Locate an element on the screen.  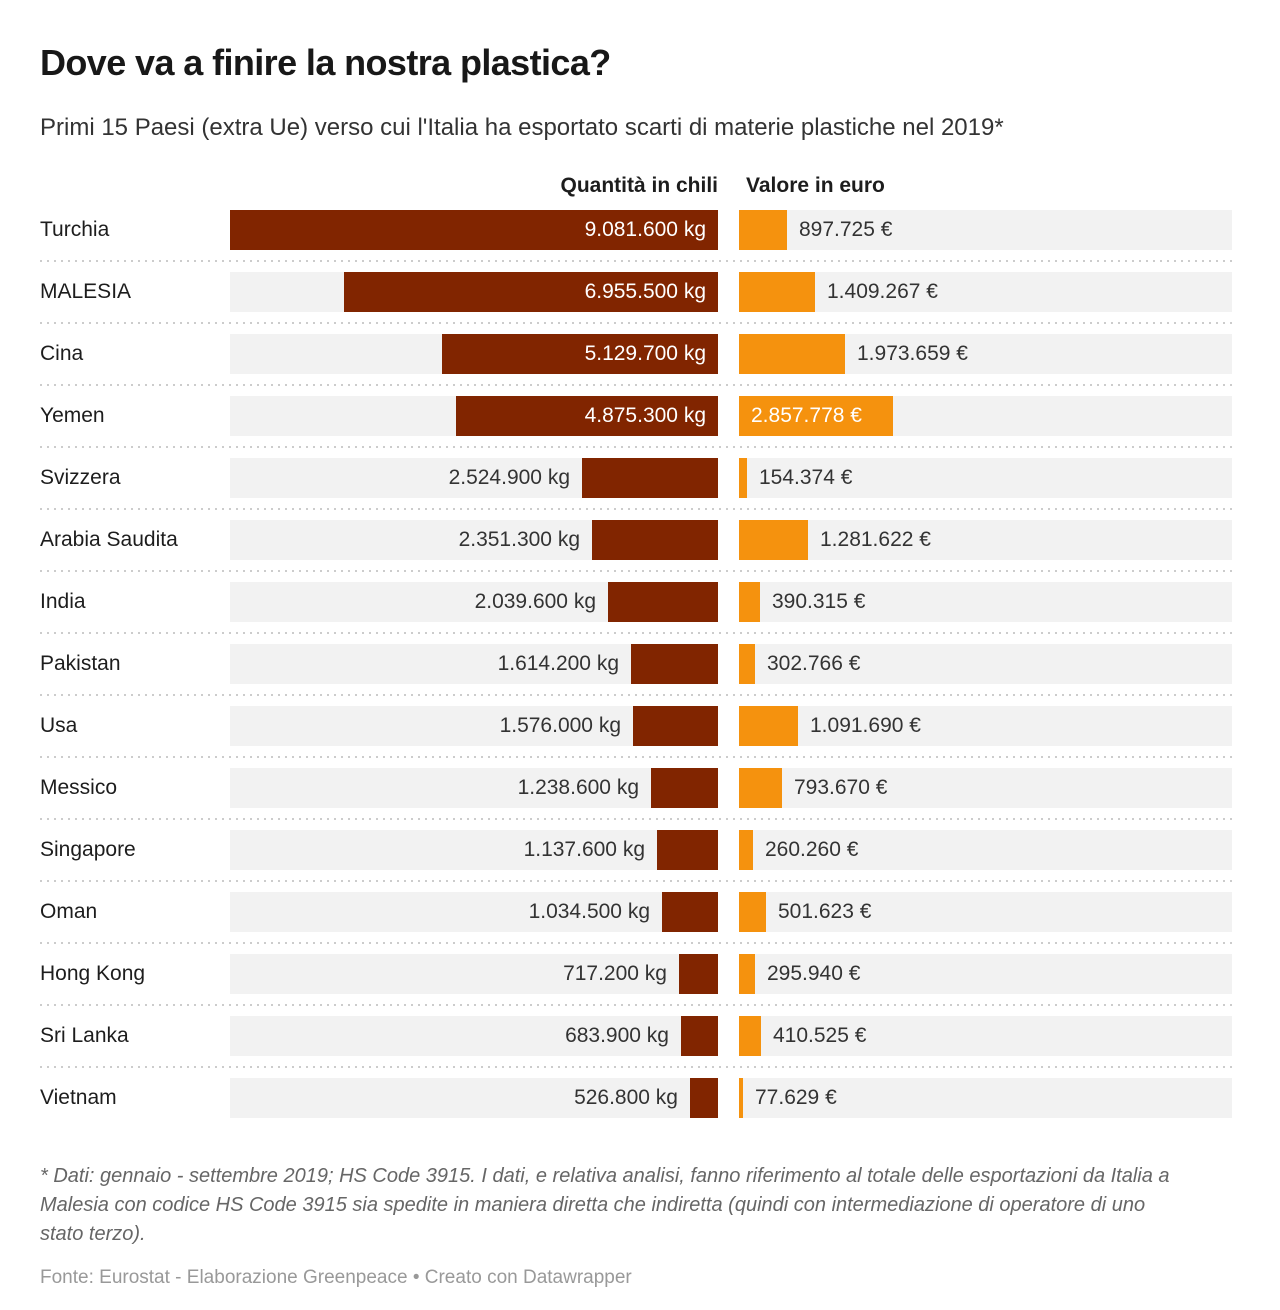
table-row: Arabia Saudita 2.351.300 kg 1.281.622 € is located at coordinates (636, 540).